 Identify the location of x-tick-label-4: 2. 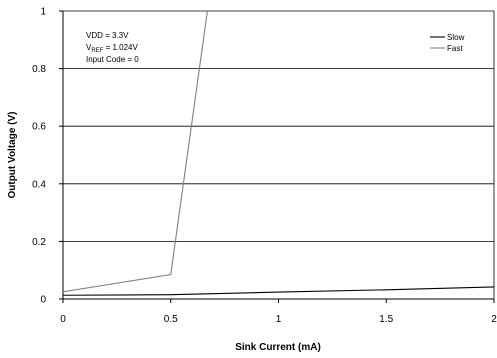
(494, 319).